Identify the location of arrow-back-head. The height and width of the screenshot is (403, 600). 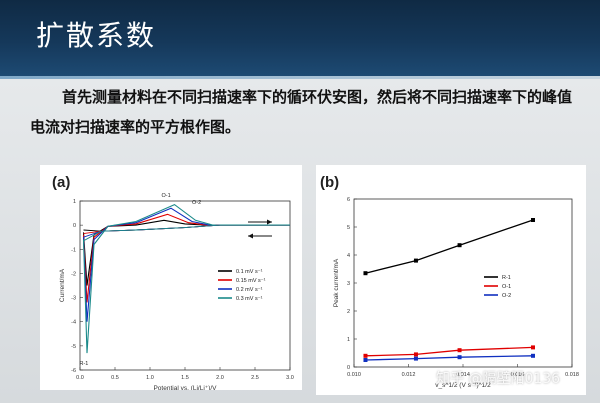
(250, 236).